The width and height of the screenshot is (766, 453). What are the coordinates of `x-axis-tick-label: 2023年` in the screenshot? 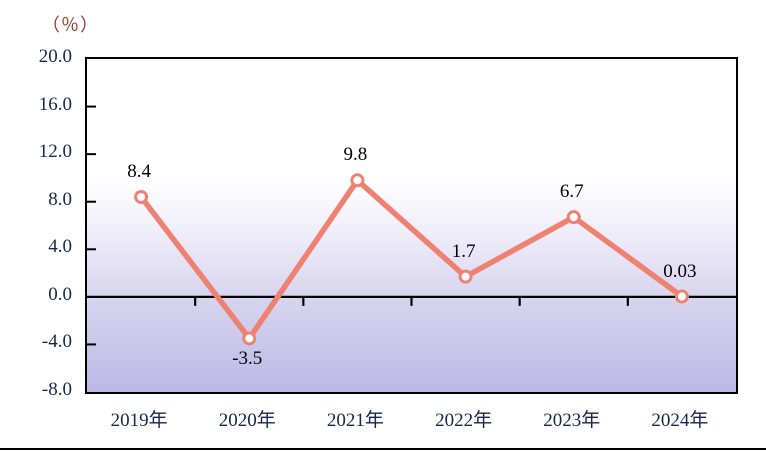 It's located at (572, 420).